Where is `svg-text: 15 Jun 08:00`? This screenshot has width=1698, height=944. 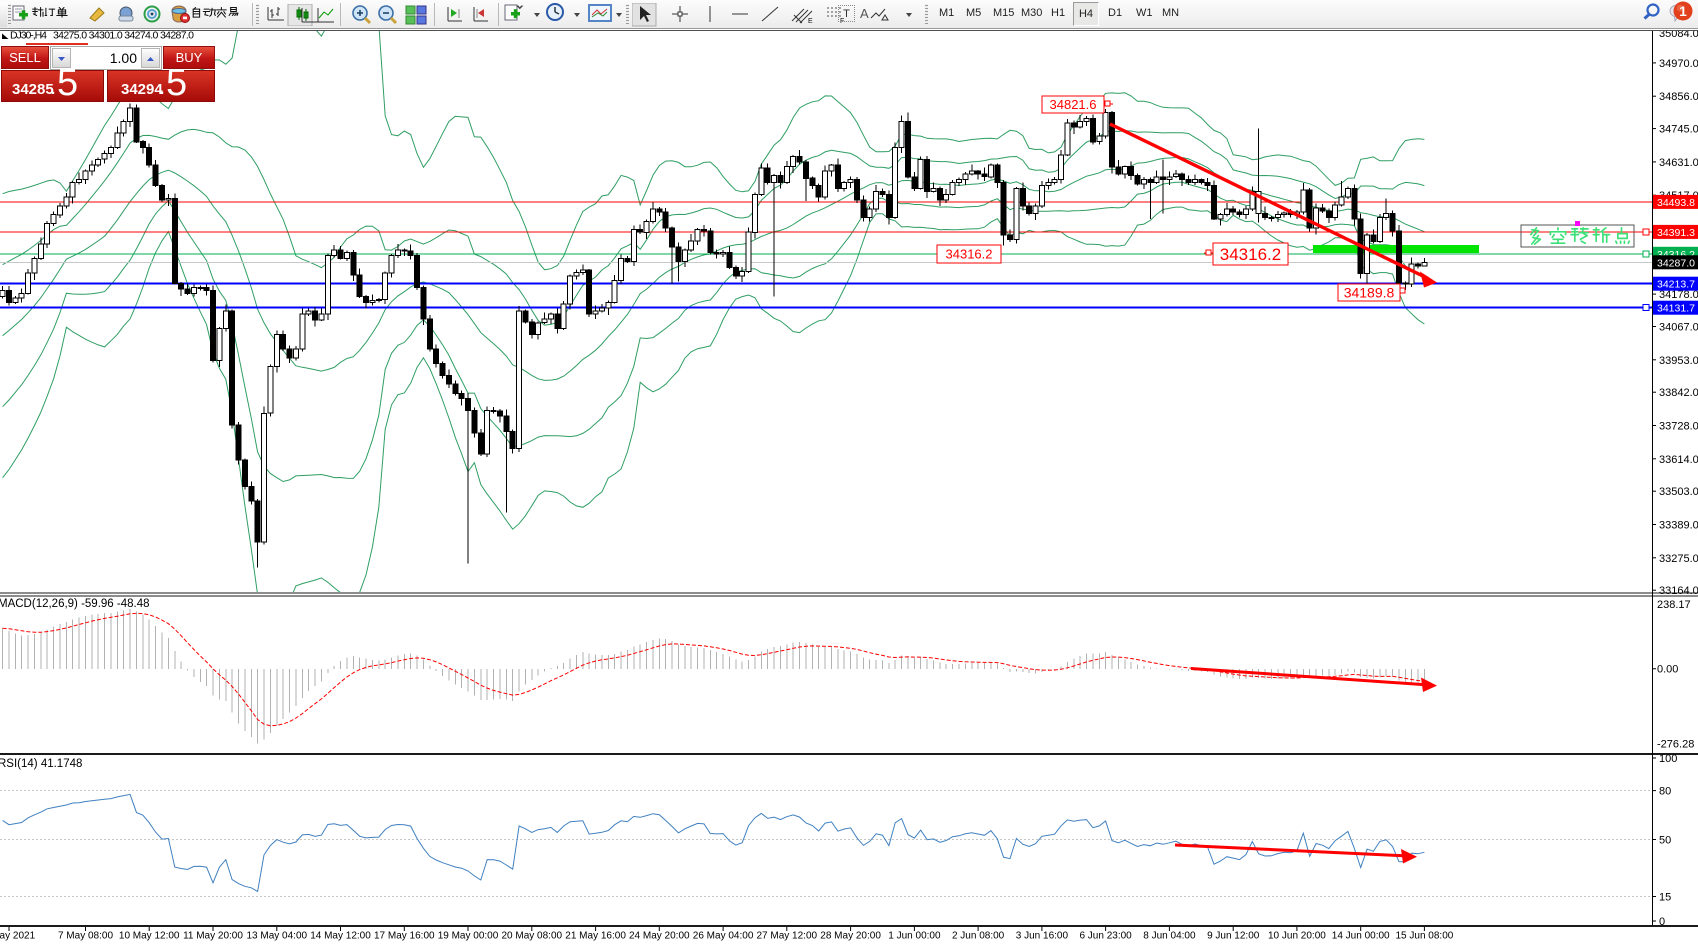 svg-text: 15 Jun 08:00 is located at coordinates (1424, 936).